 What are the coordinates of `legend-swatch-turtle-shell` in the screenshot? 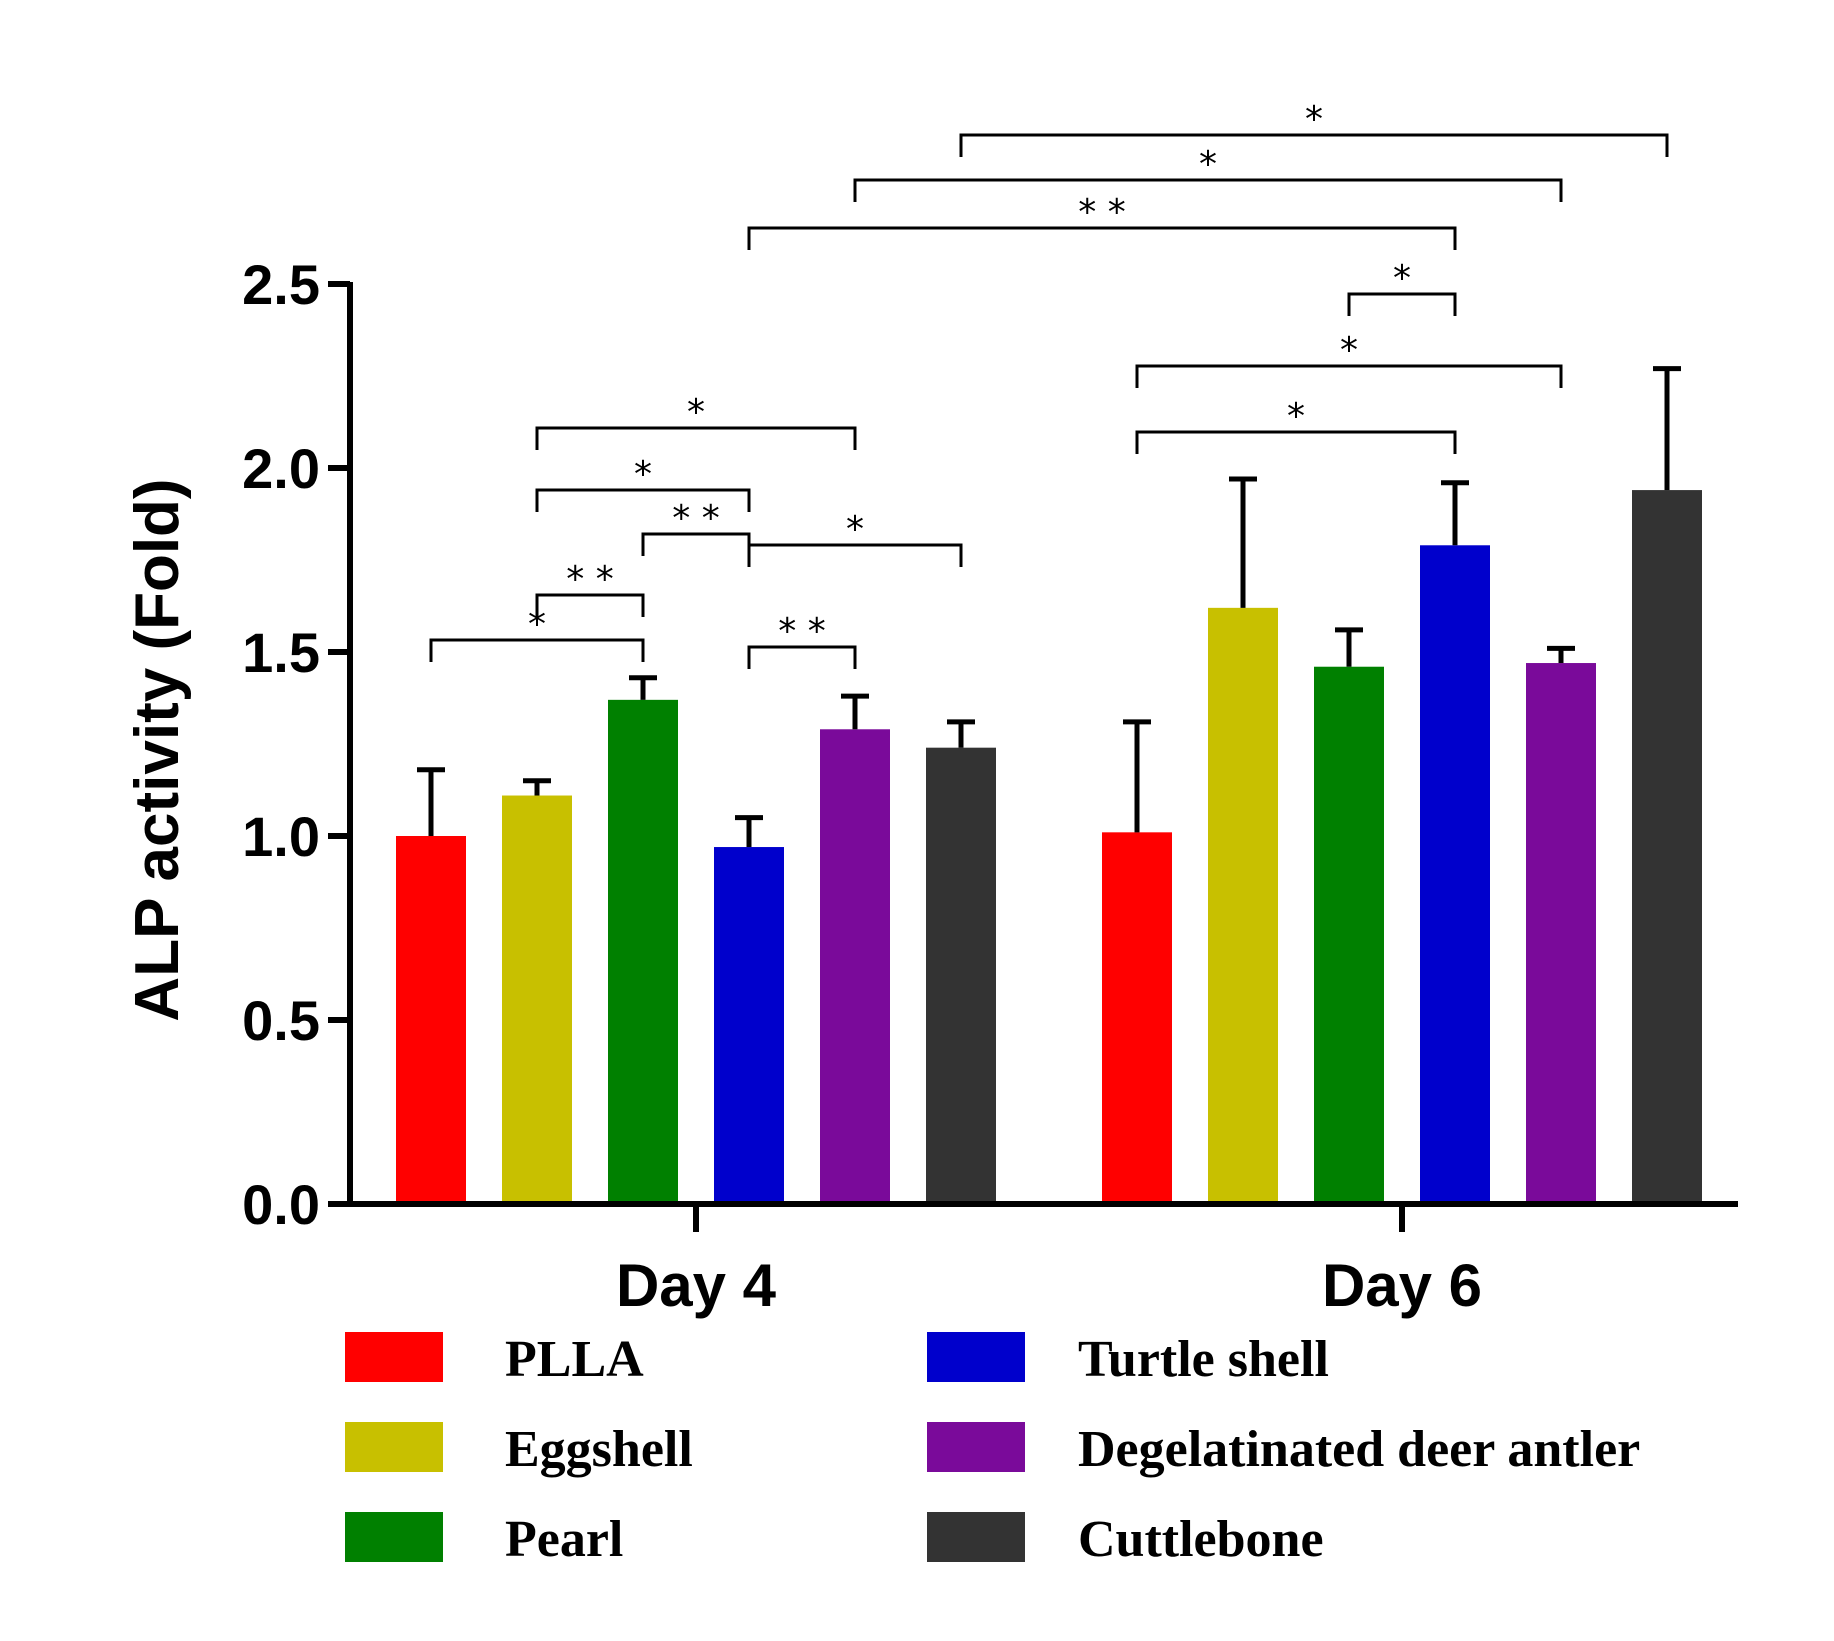 It's located at (976, 1357).